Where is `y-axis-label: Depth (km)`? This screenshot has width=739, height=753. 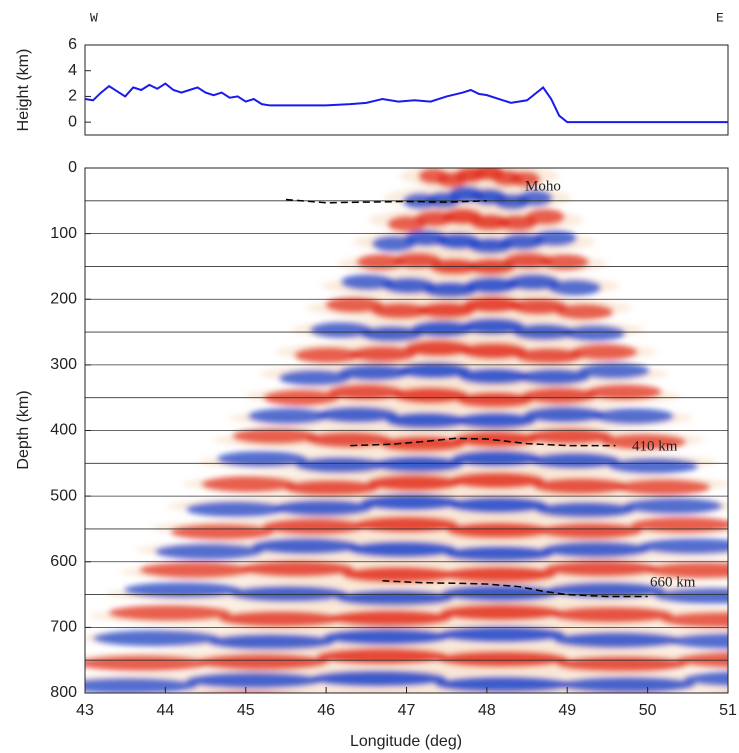
y-axis-label: Depth (km) is located at coordinates (23, 429).